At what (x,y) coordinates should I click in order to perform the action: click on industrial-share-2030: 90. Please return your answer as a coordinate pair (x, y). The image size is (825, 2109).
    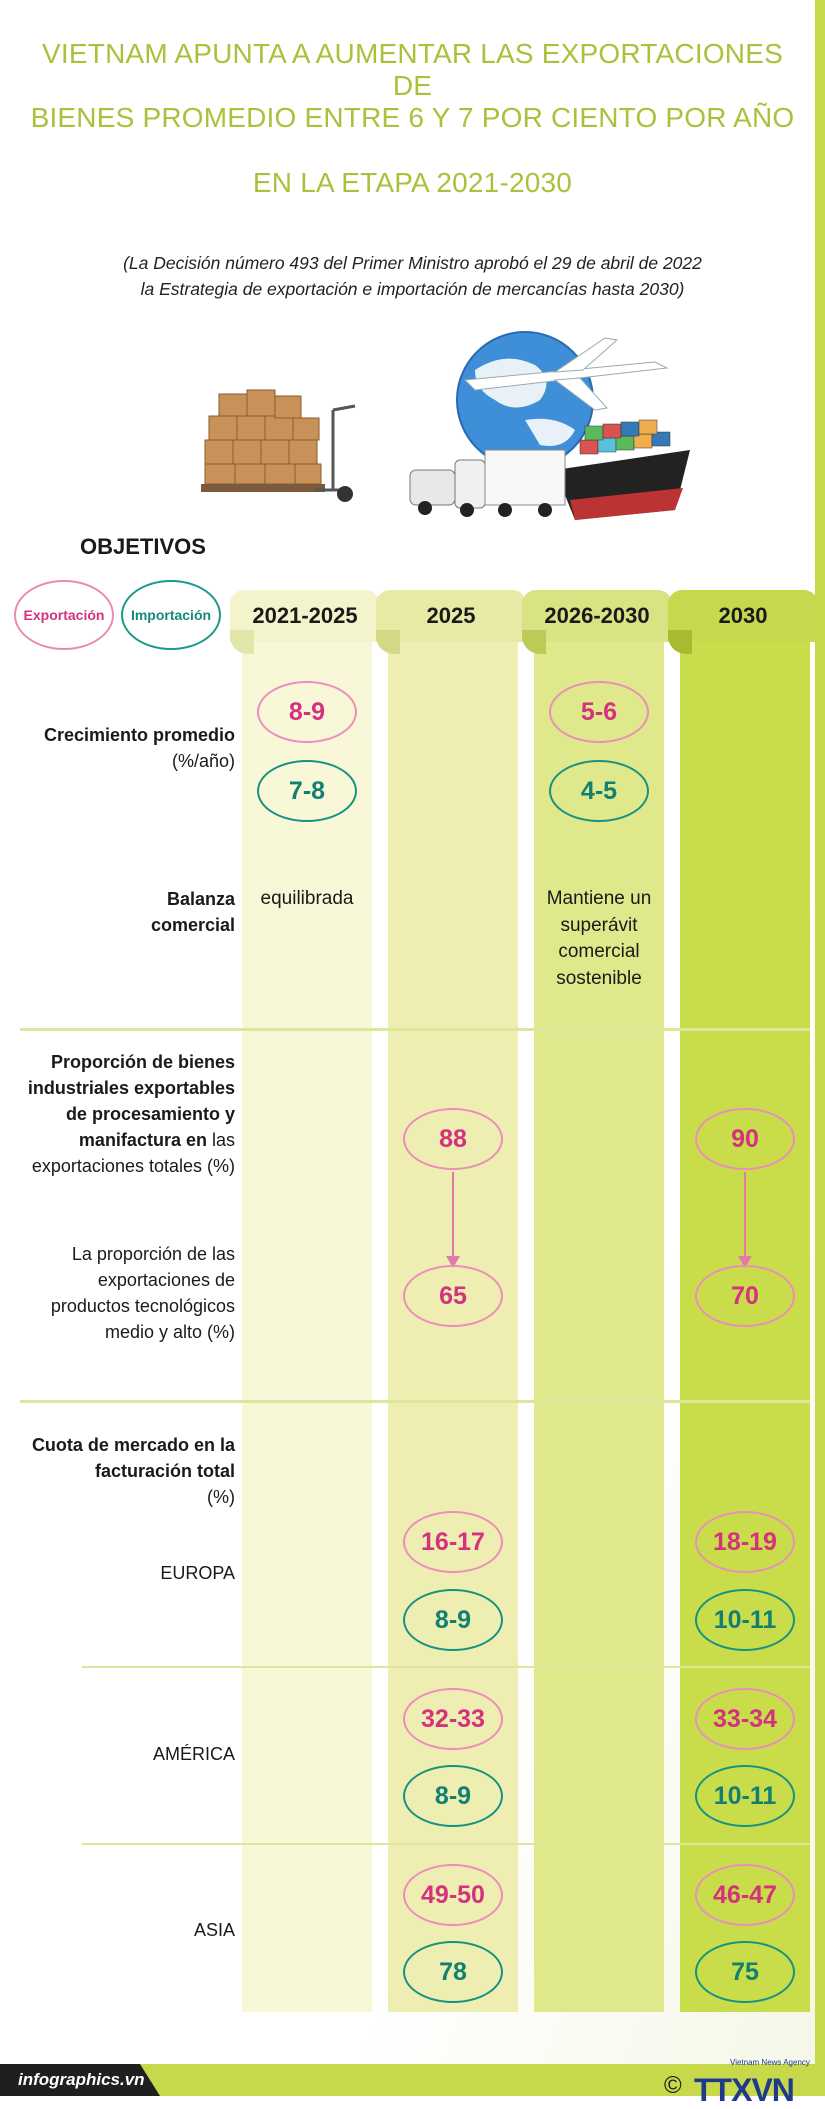
    Looking at the image, I should click on (745, 1139).